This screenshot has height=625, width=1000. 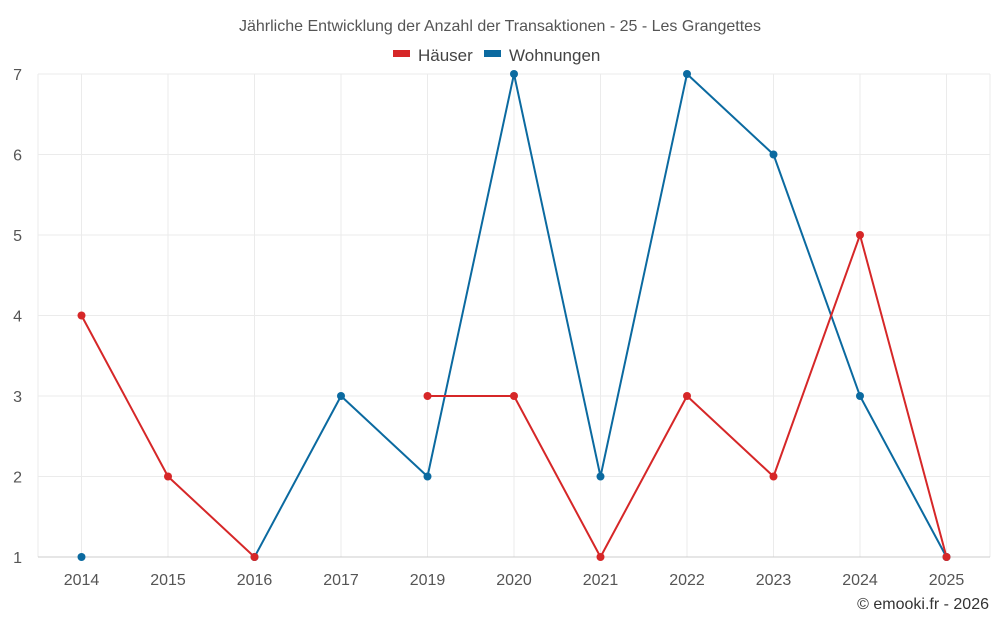 I want to click on x-tick-label: 2020, so click(x=514, y=580).